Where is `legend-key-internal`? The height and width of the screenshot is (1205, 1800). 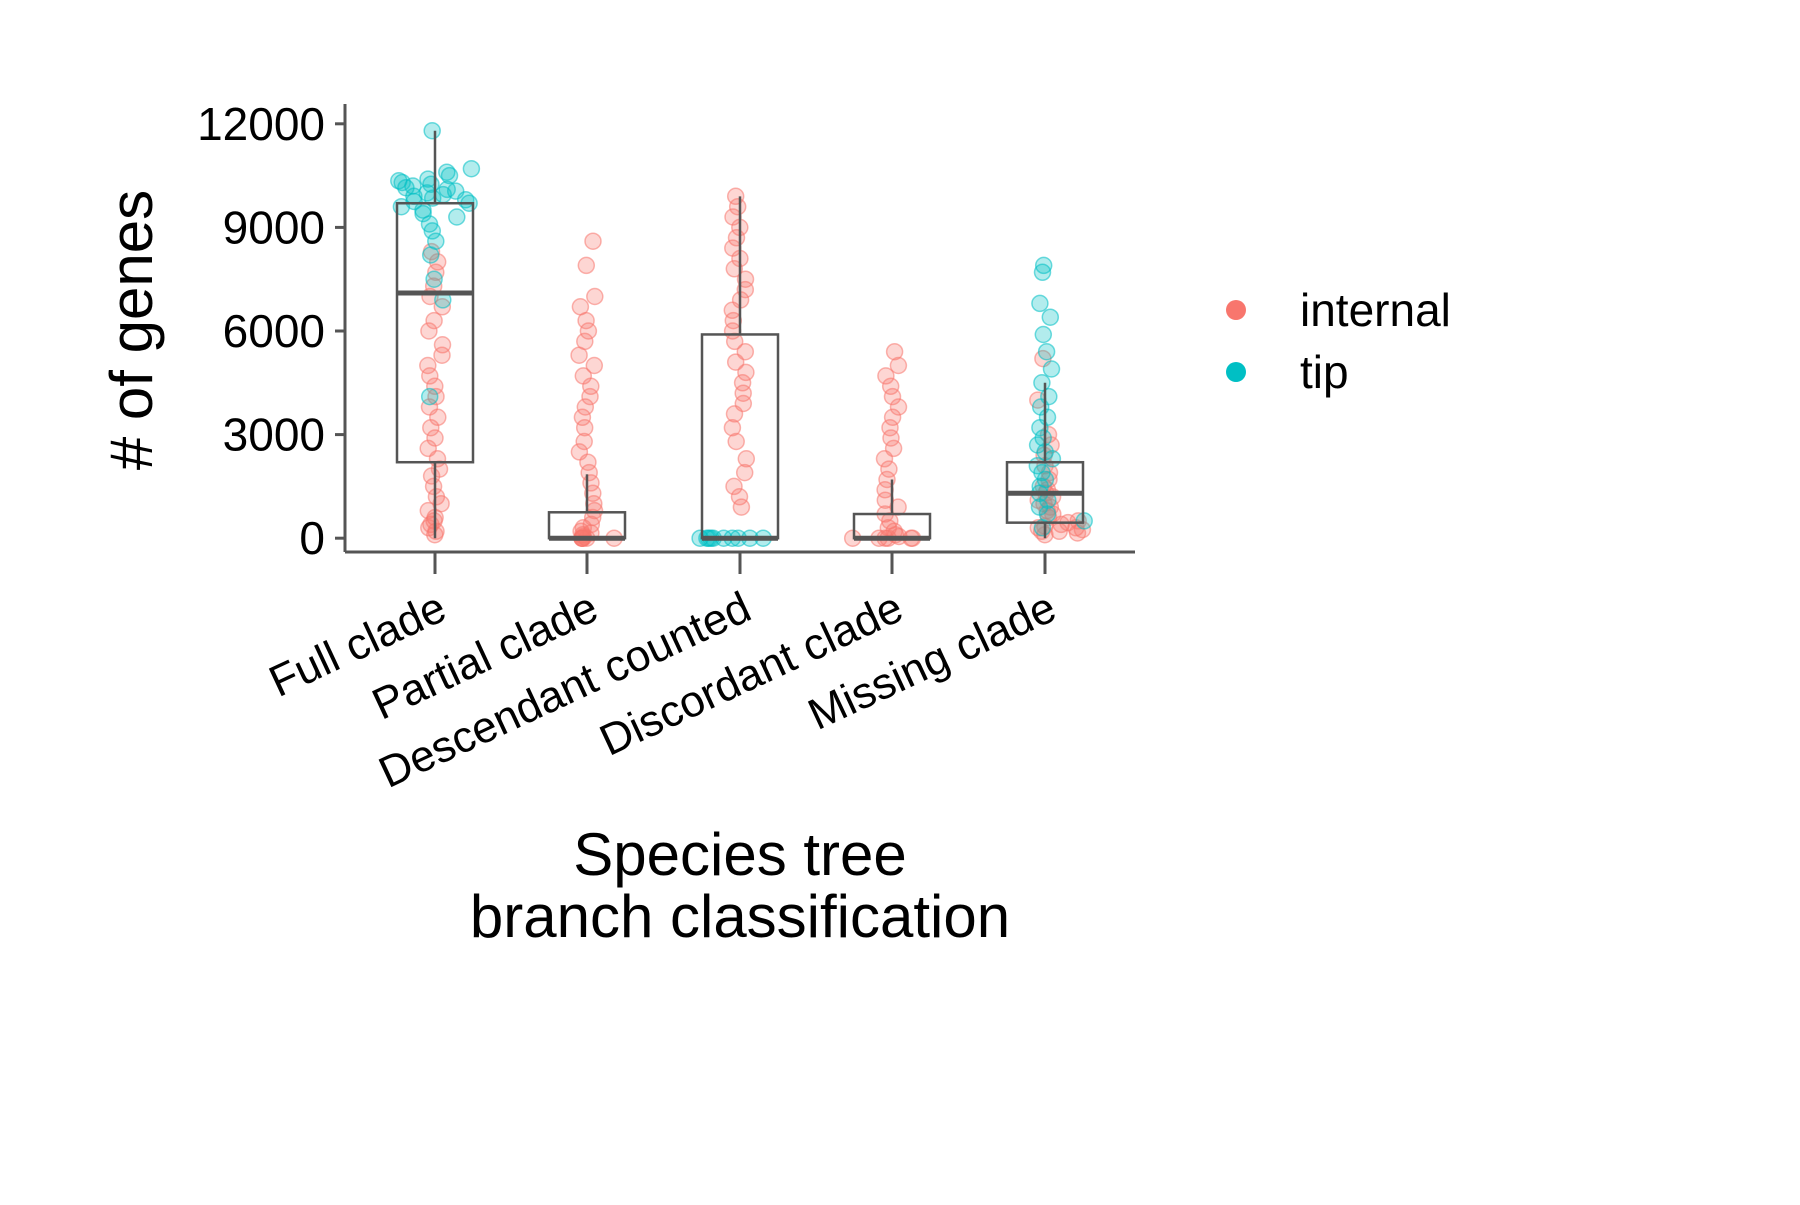
legend-key-internal is located at coordinates (1236, 310).